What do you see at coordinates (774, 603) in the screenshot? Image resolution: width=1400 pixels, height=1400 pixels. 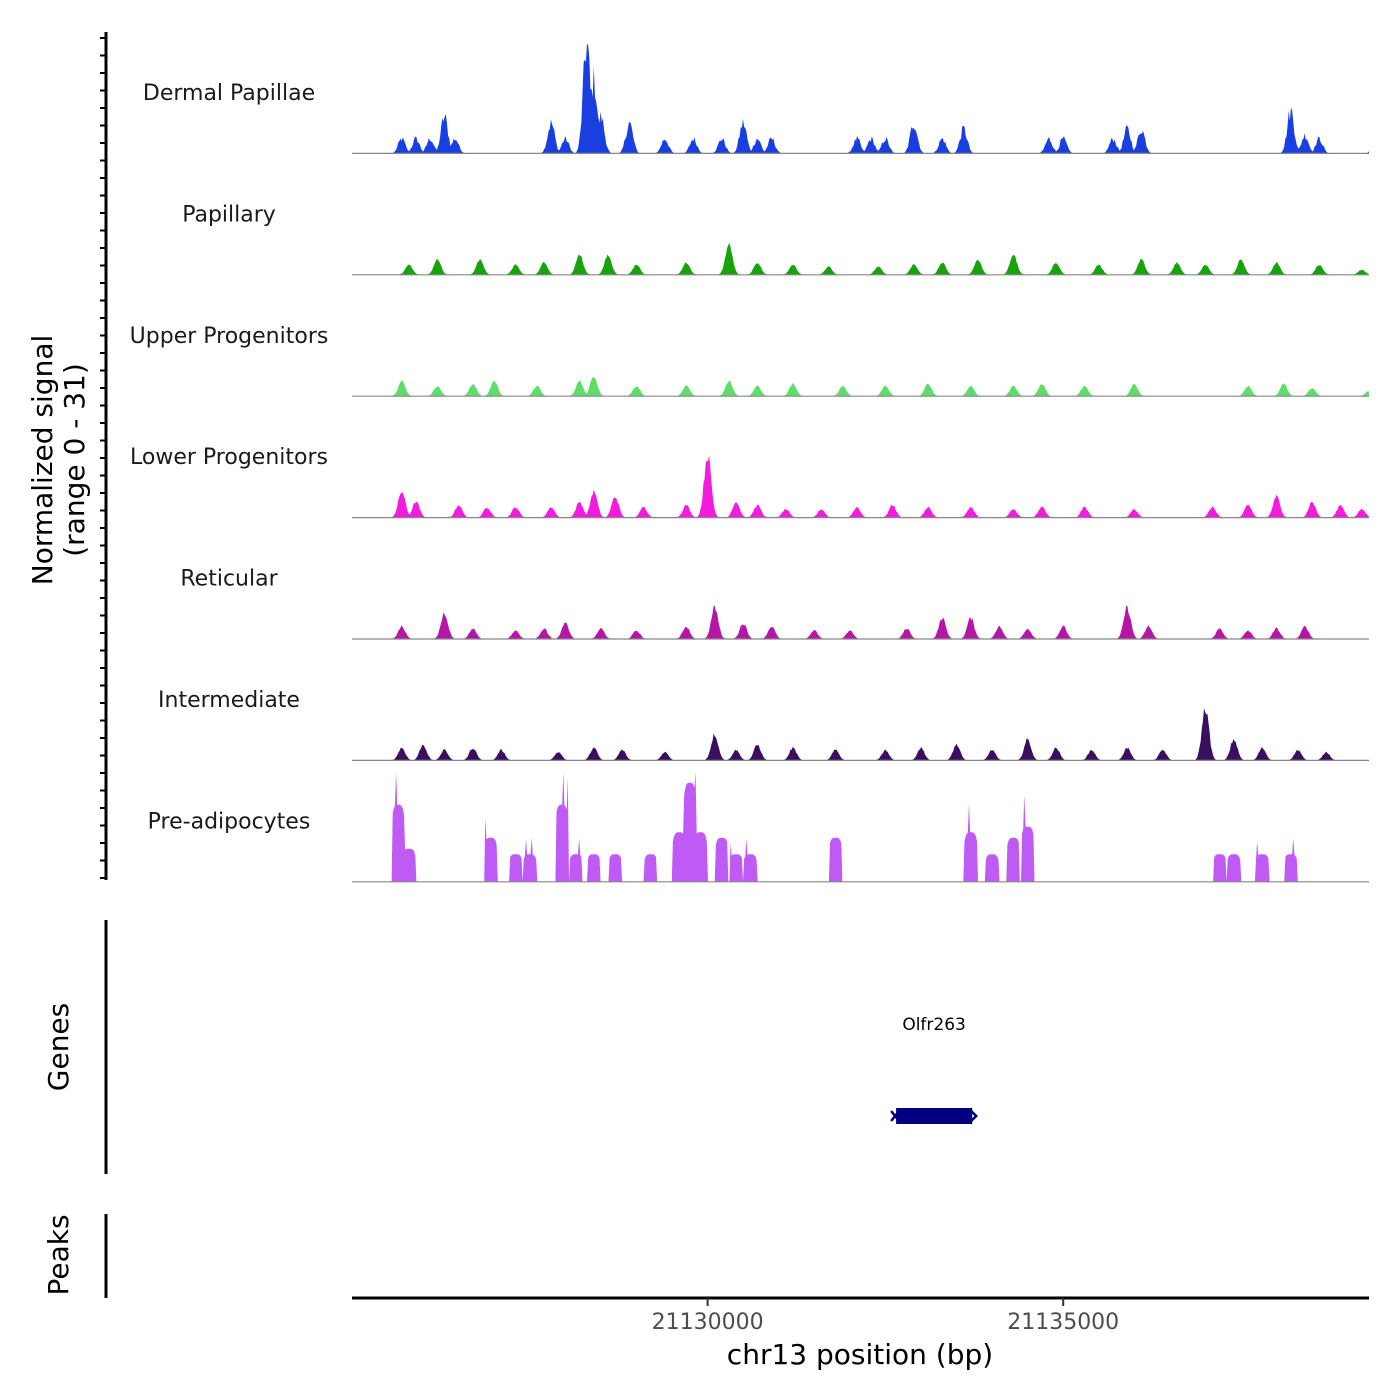 I see `track-reticular: Reticular` at bounding box center [774, 603].